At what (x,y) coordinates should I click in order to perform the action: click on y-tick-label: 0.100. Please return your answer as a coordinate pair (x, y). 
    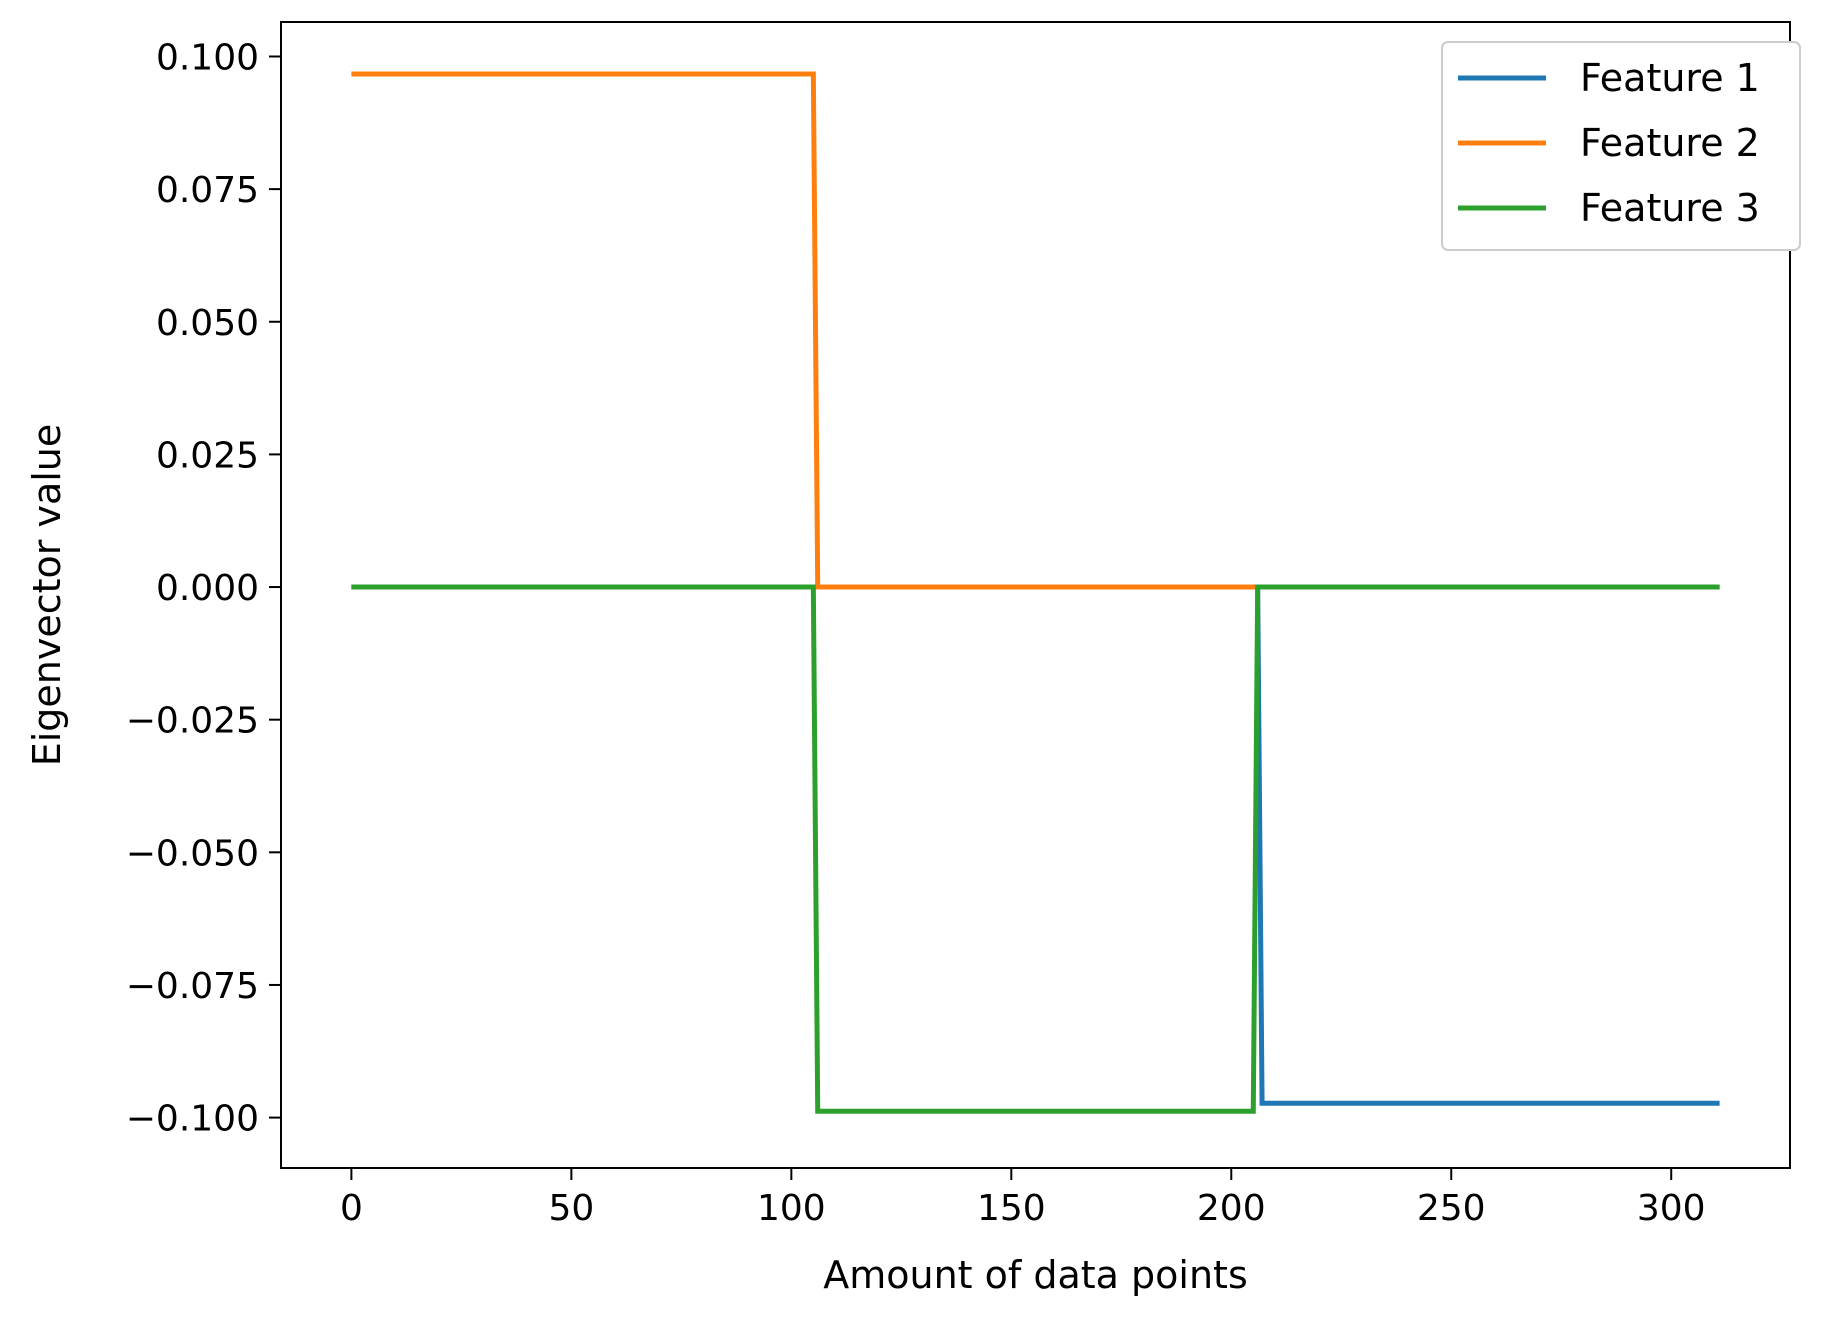
    Looking at the image, I should click on (207, 57).